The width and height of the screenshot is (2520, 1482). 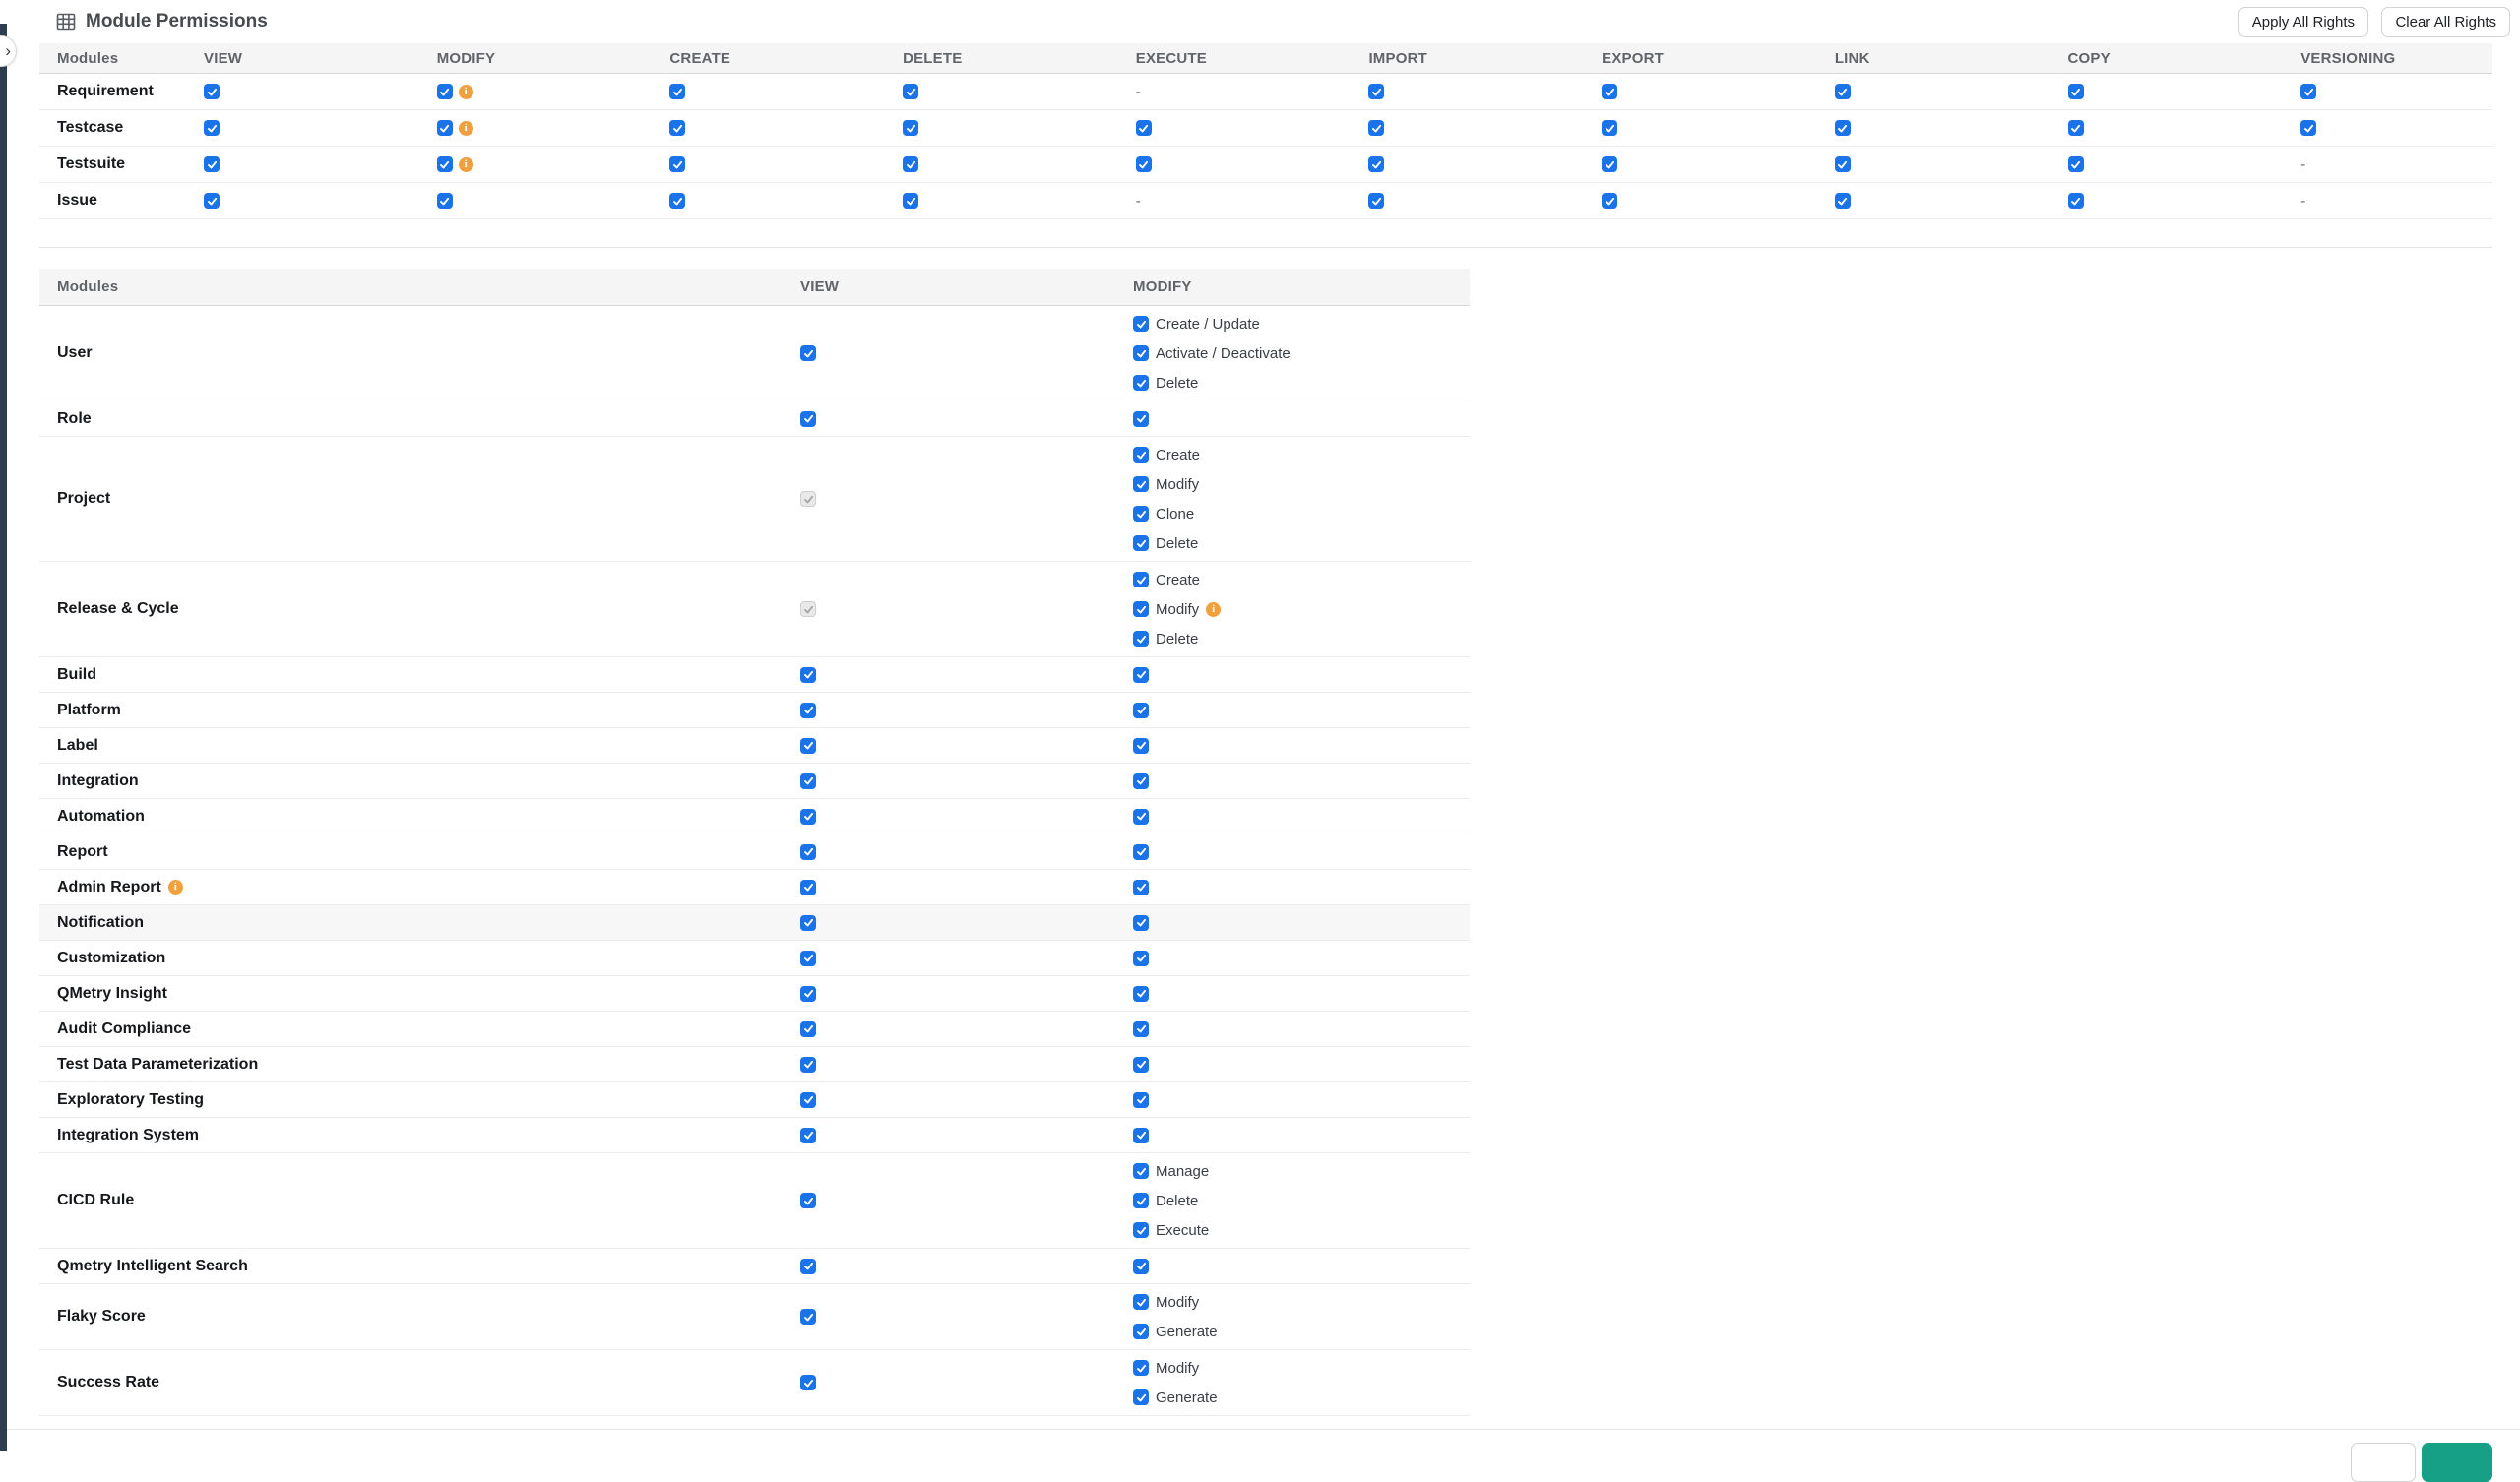 I want to click on permission-item: Delete, so click(x=1301, y=543).